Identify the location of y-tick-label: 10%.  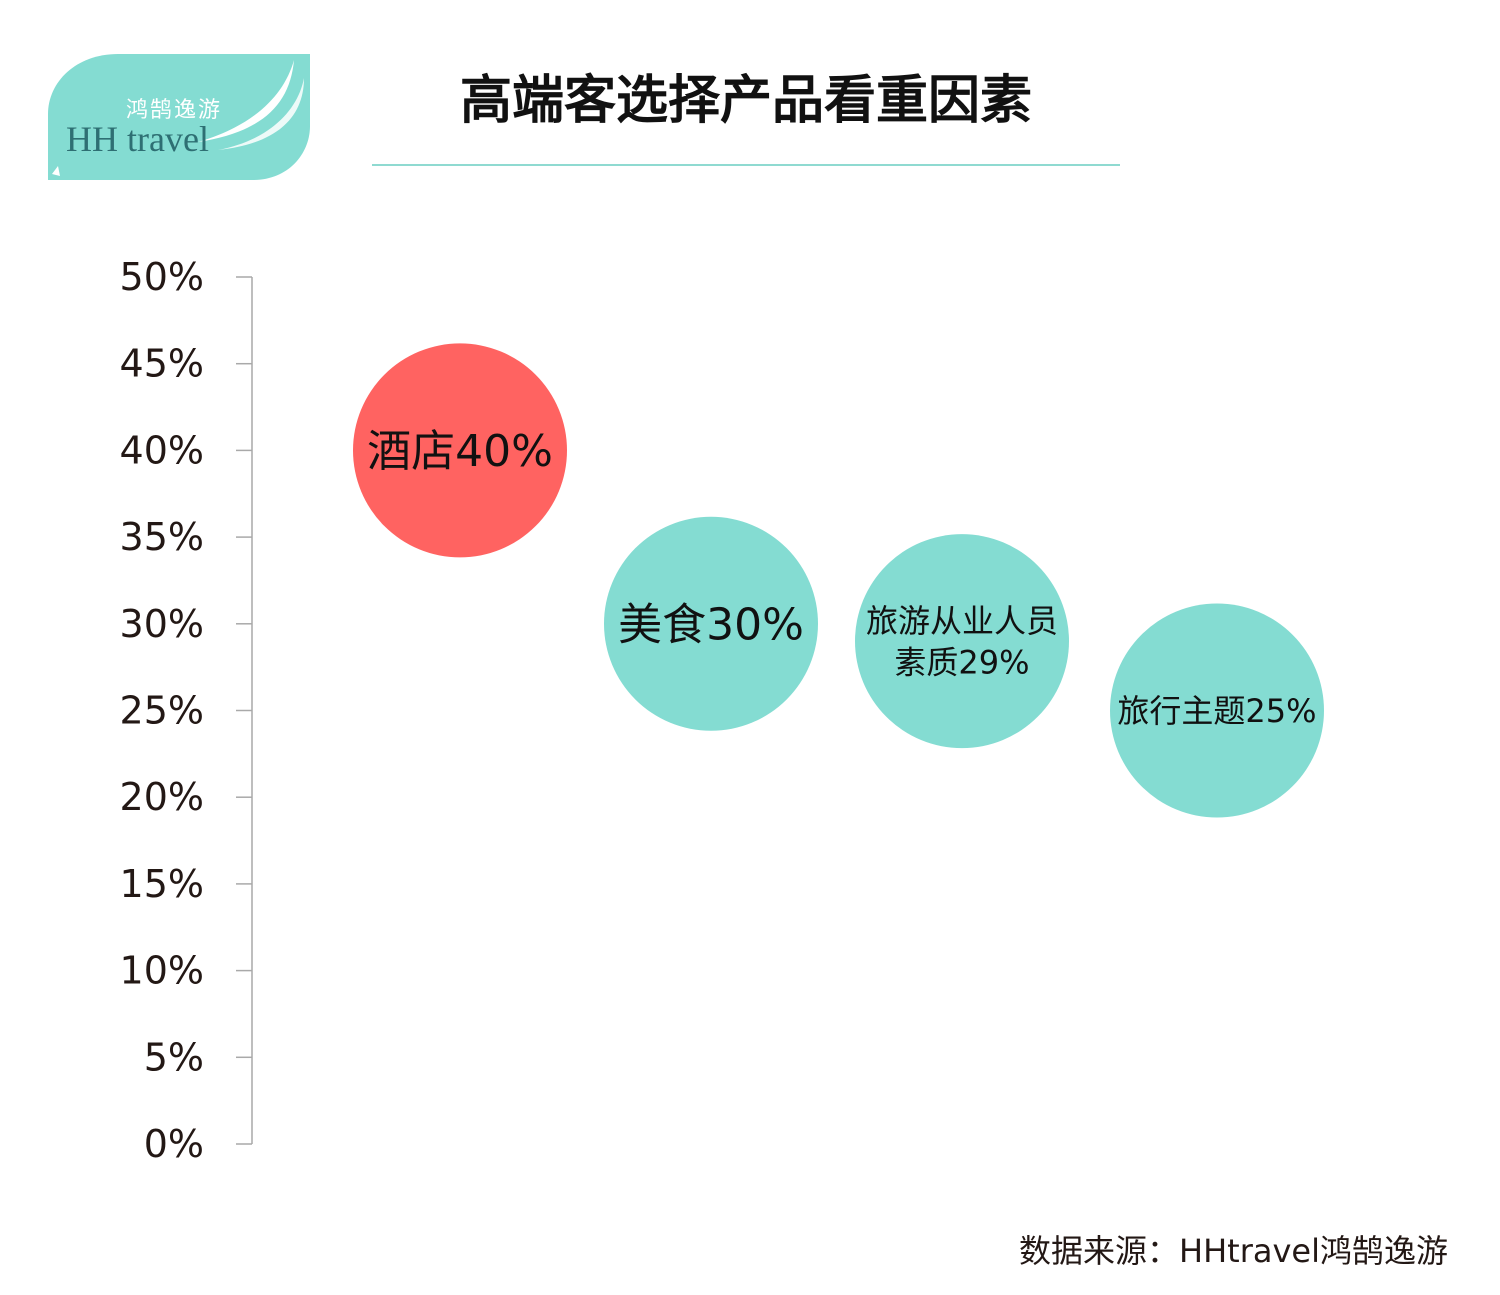
(162, 971).